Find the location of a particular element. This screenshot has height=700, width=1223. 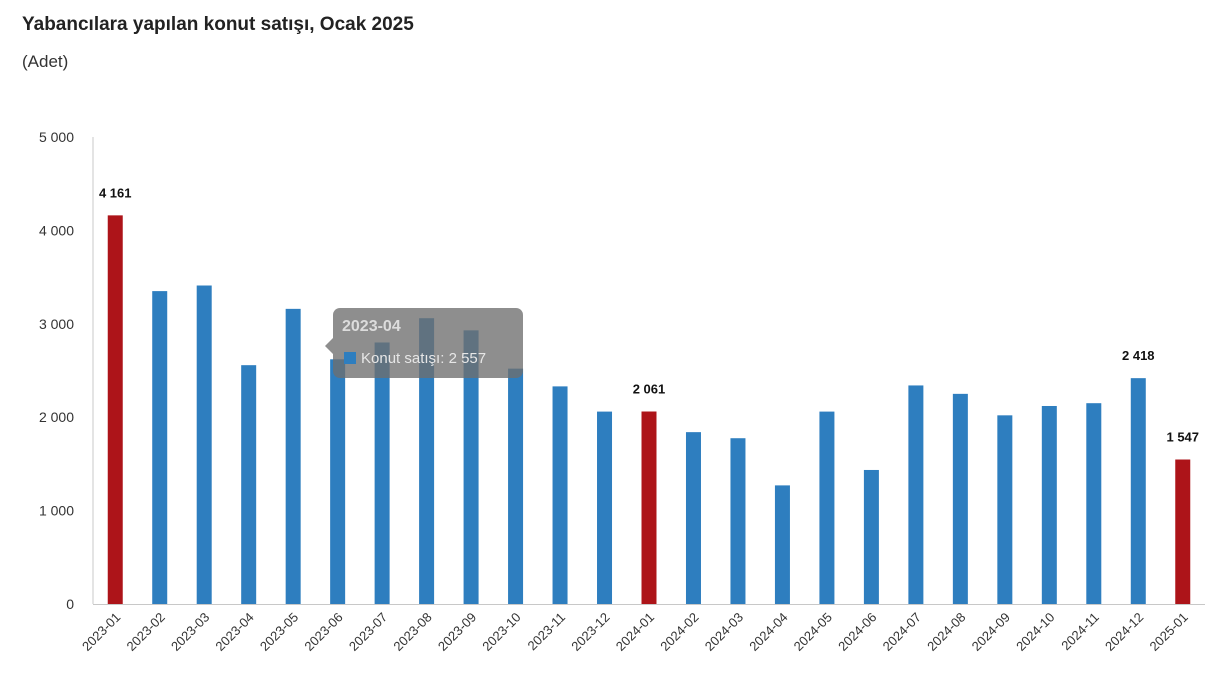

chart-subtitle: (Adet) is located at coordinates (45, 61).